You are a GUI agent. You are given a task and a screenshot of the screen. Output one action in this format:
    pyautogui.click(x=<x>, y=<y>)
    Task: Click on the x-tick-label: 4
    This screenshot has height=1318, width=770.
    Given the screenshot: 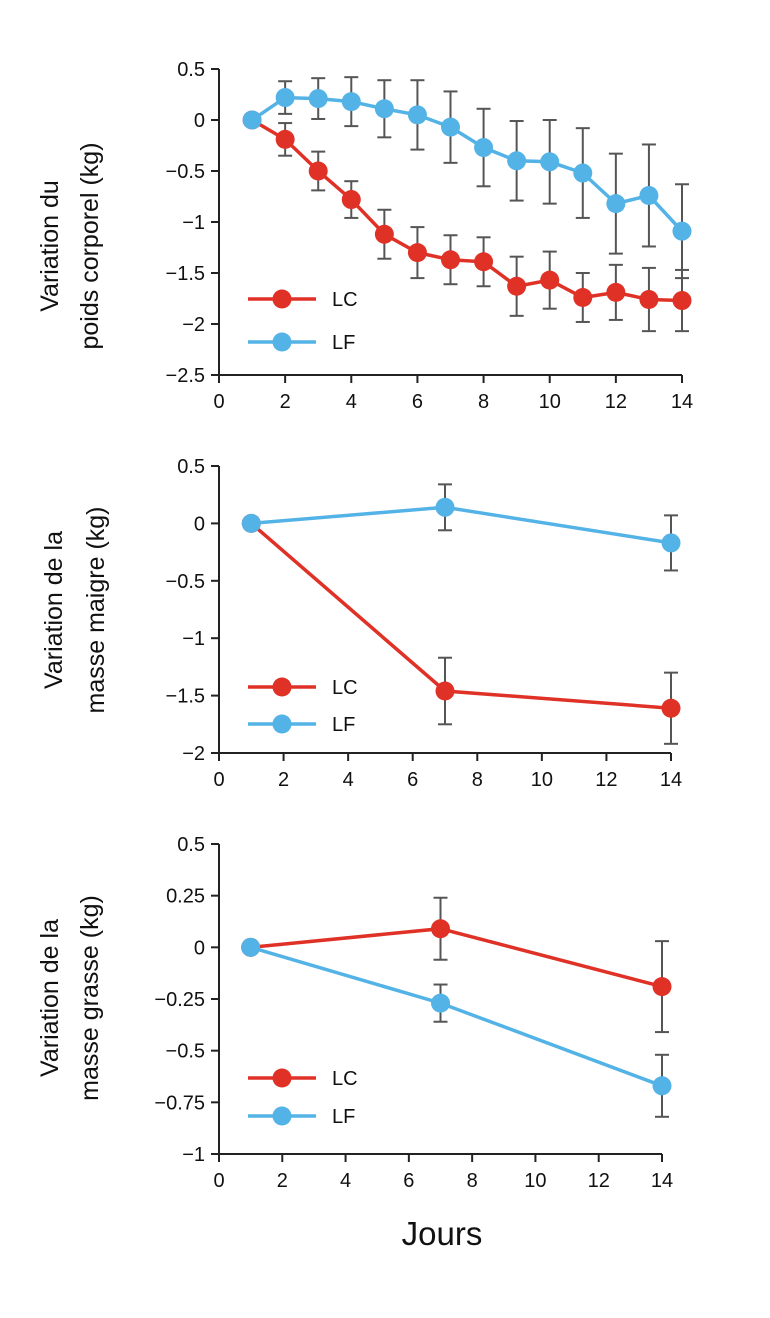 What is the action you would take?
    pyautogui.click(x=345, y=1181)
    